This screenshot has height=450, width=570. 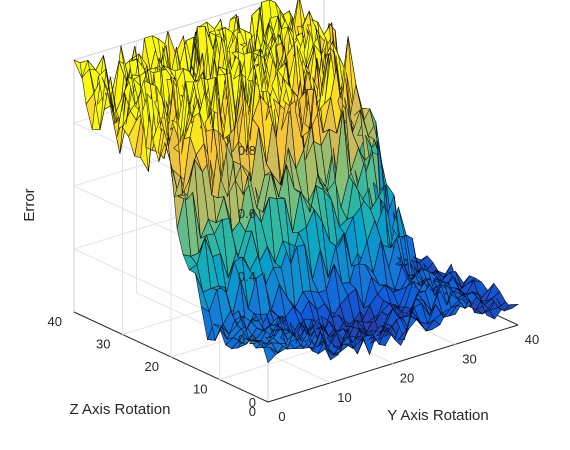 I want to click on z-tick-label: 0.8, so click(x=247, y=150).